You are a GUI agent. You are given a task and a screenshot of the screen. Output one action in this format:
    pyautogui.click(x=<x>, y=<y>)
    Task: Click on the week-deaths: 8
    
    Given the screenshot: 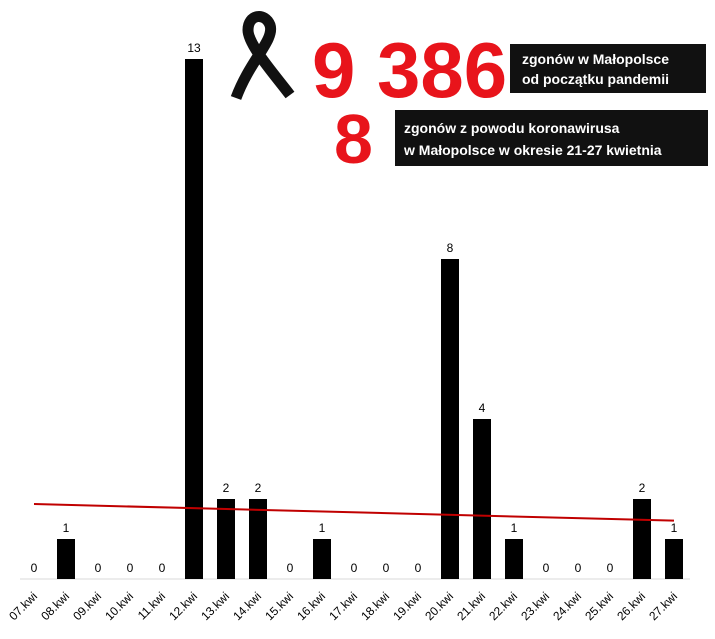 What is the action you would take?
    pyautogui.click(x=353, y=139)
    